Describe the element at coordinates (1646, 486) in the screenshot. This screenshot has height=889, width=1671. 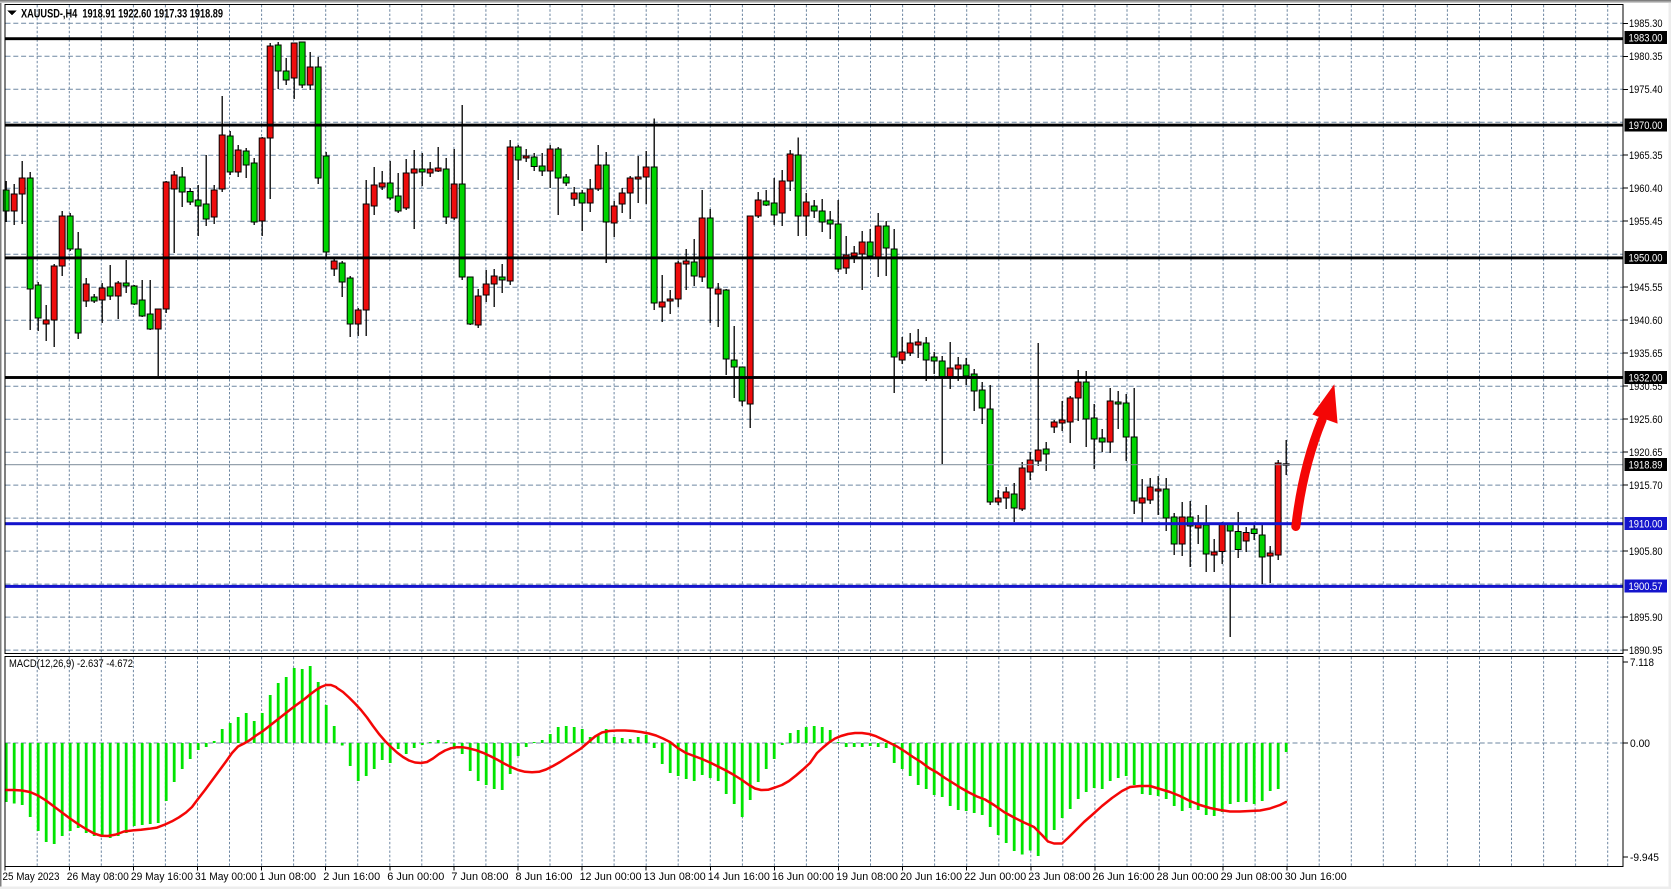
I see `svg-text: 1915.70` at that location.